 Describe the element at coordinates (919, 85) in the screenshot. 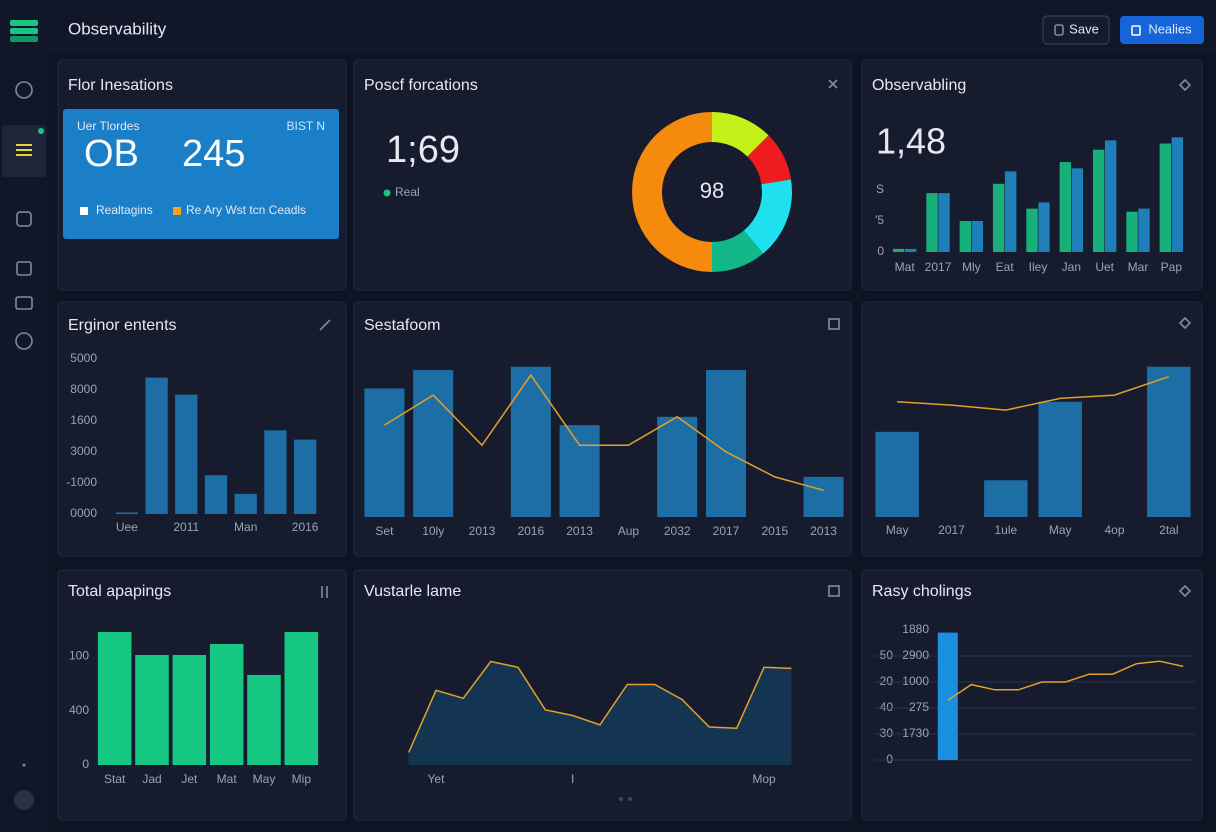

I see `panel-title: Observabling` at that location.